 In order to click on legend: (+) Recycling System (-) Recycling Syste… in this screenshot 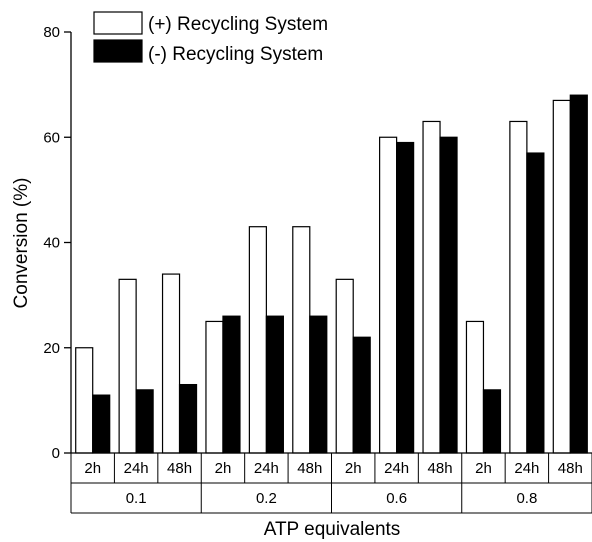, I will do `click(210, 38)`.